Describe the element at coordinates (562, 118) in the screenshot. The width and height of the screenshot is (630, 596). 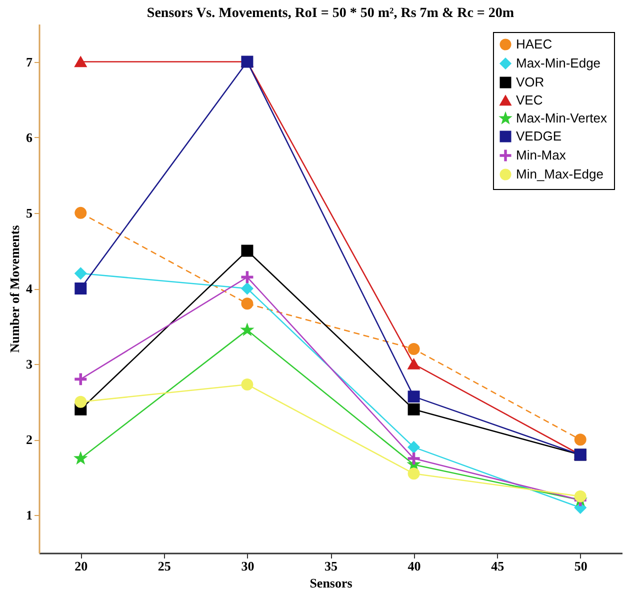
I see `legend-label: Max-Min-Vertex` at that location.